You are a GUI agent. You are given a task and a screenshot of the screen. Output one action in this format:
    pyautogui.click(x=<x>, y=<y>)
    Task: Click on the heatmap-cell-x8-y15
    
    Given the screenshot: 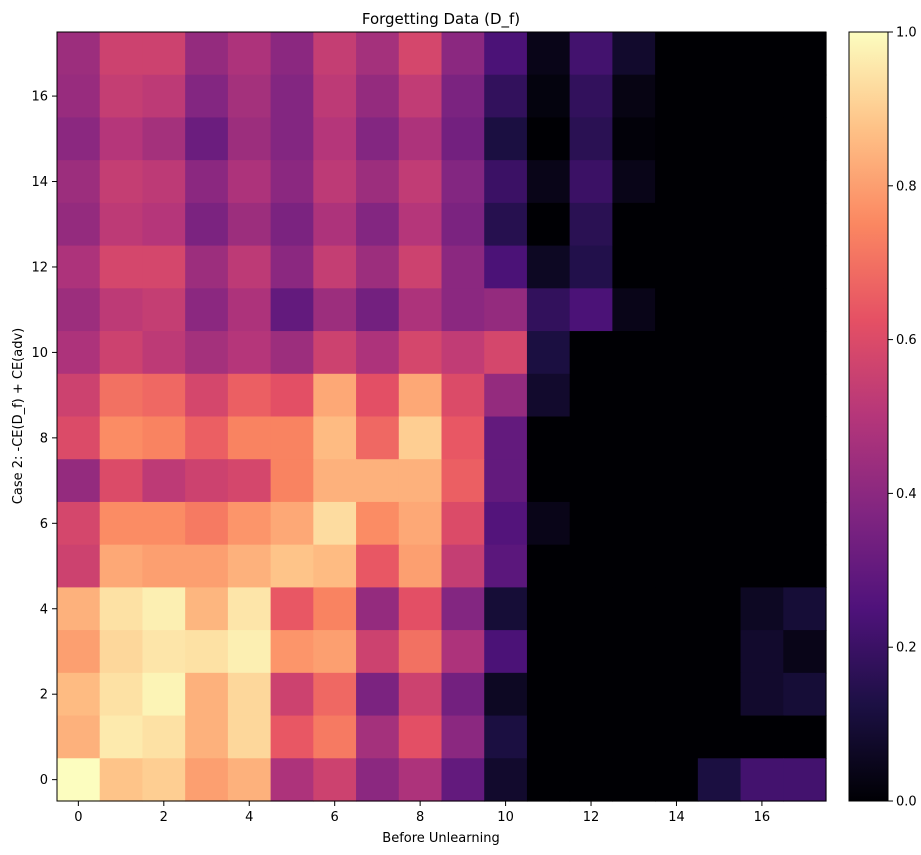 What is the action you would take?
    pyautogui.click(x=420, y=139)
    